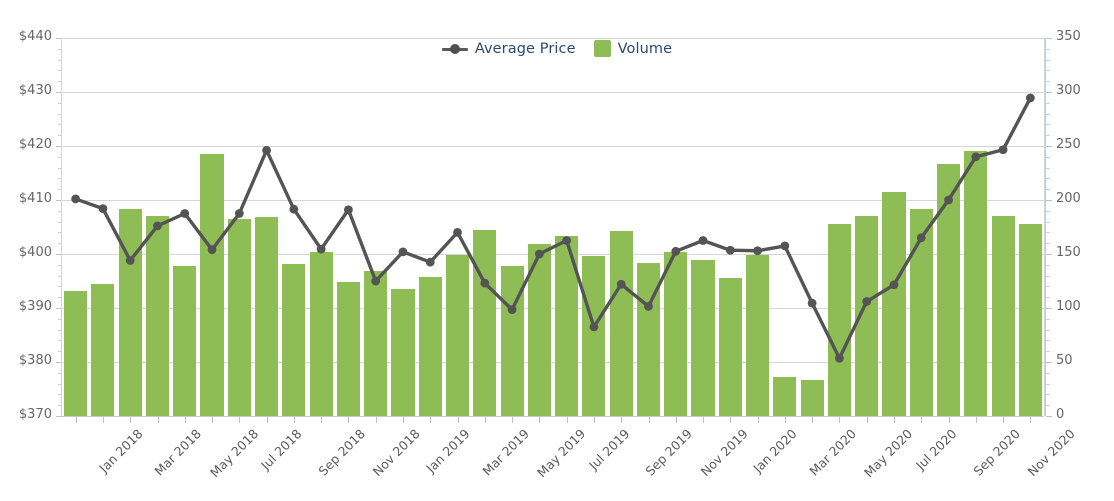 Image resolution: width=1114 pixels, height=501 pixels. I want to click on average-price-point: Mar 2019: 404, so click(457, 232).